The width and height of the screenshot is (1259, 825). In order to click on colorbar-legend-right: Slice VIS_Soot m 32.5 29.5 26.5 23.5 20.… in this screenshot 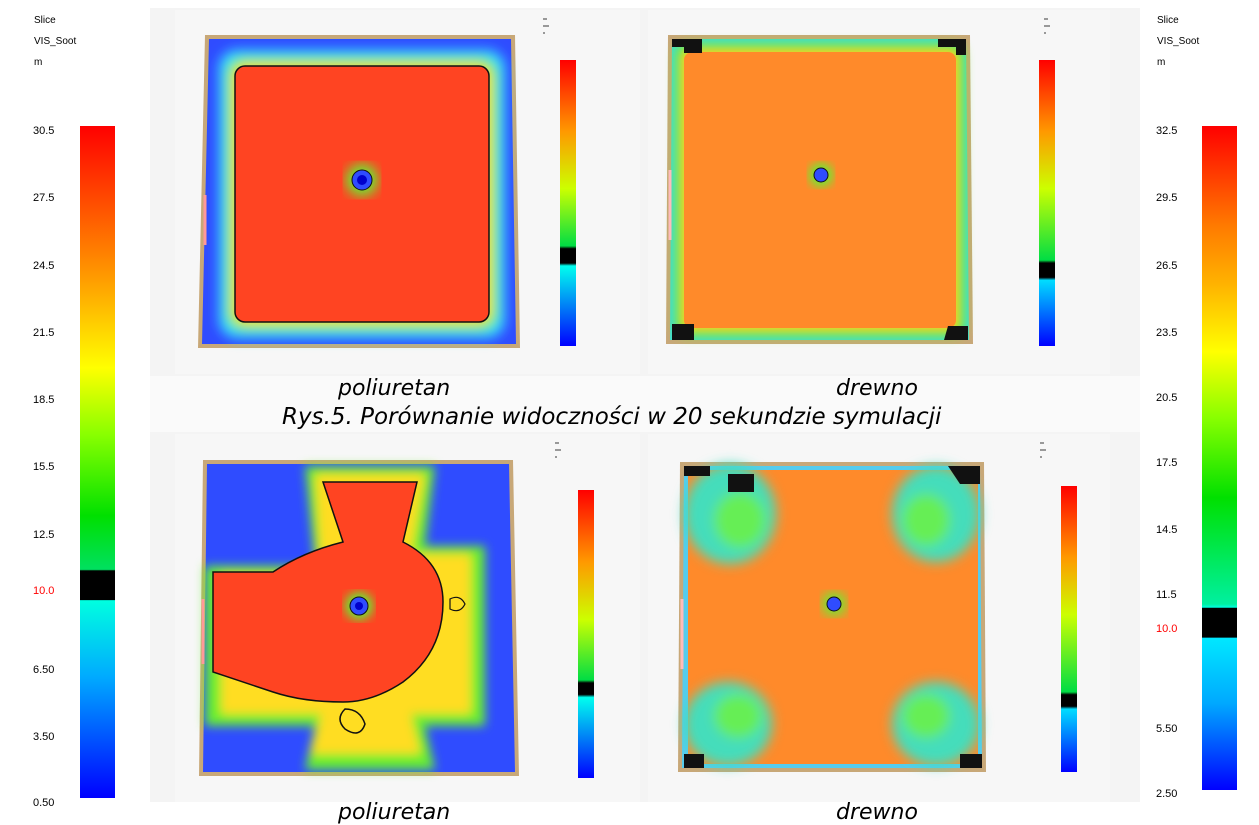, I will do `click(1199, 409)`.